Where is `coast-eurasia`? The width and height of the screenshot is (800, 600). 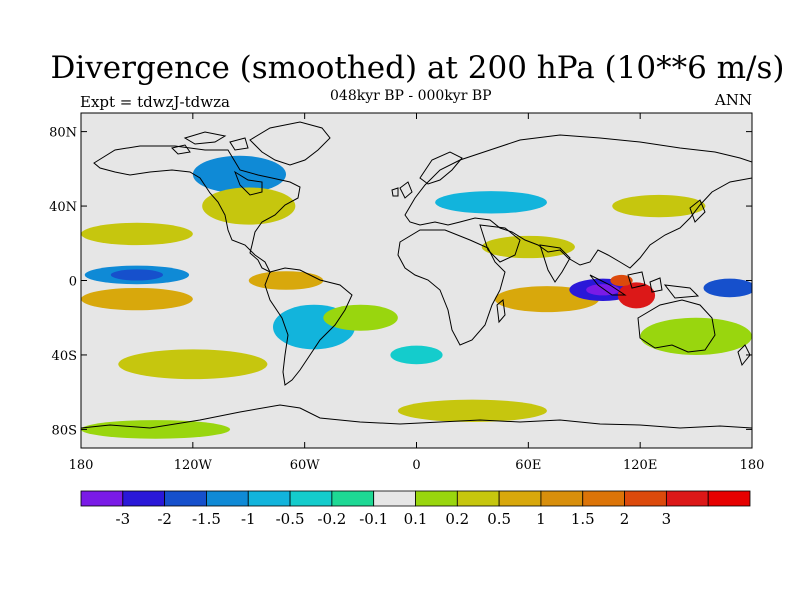
coast-eurasia is located at coordinates (578, 201).